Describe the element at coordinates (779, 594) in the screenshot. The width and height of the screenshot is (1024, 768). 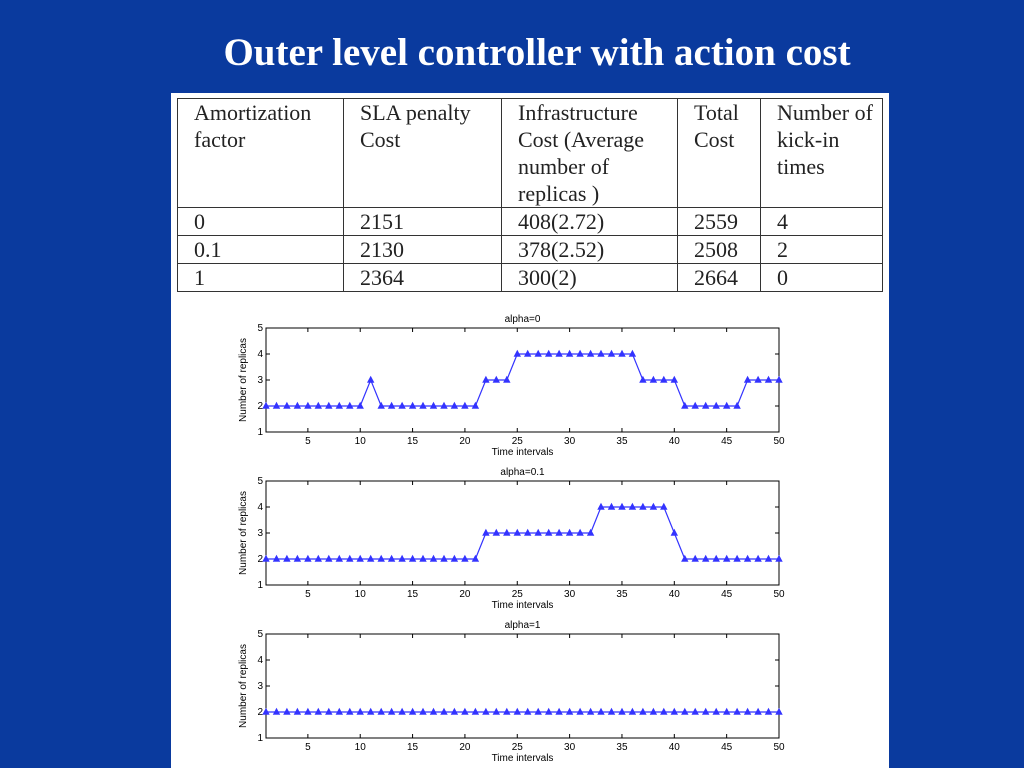
I see `x-tick-label: 50` at that location.